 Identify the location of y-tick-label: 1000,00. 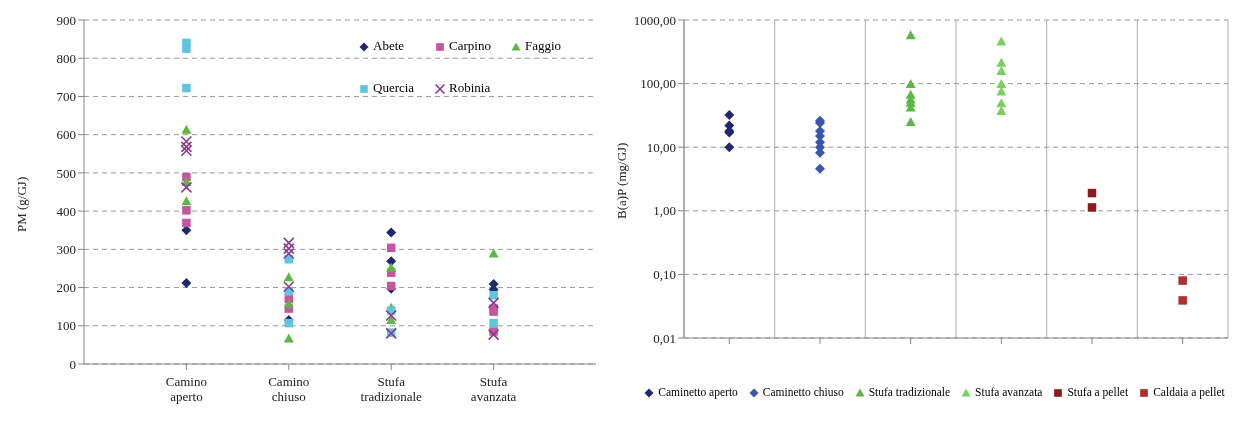
(654, 20).